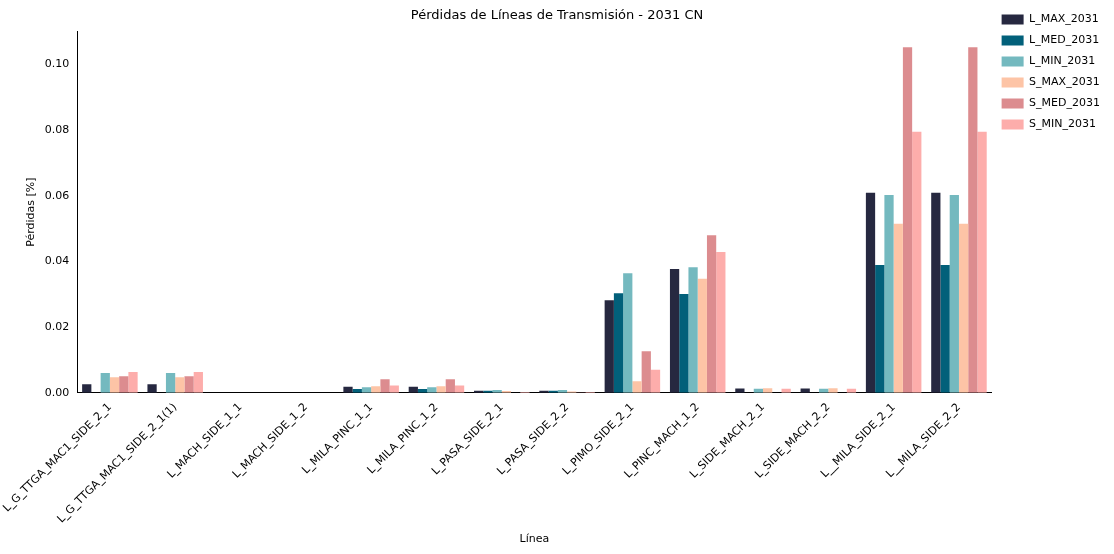 This screenshot has height=554, width=1114. What do you see at coordinates (57, 64) in the screenshot?
I see `y-tick-label: 0.10` at bounding box center [57, 64].